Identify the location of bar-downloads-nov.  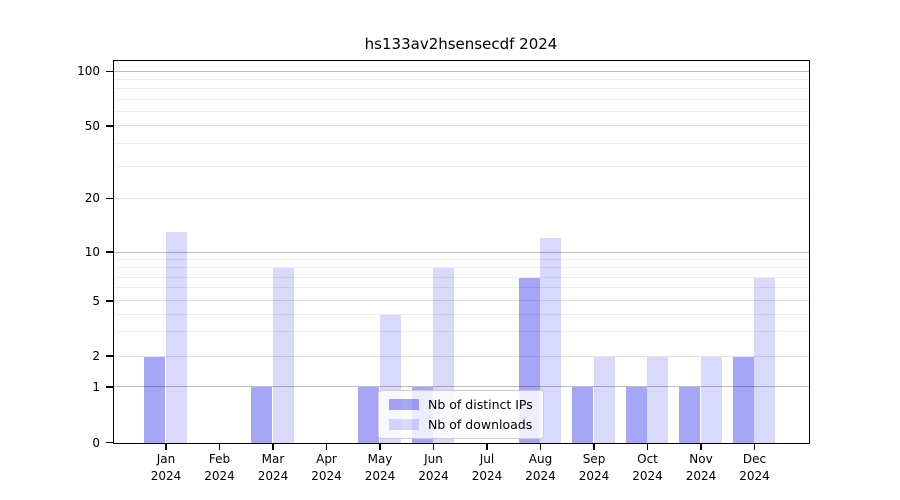
(711, 399).